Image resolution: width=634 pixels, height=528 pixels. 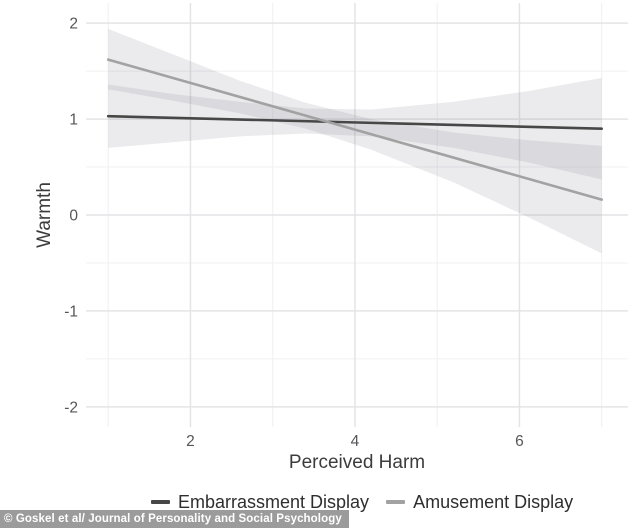 What do you see at coordinates (519, 441) in the screenshot?
I see `x-tick-label: 6` at bounding box center [519, 441].